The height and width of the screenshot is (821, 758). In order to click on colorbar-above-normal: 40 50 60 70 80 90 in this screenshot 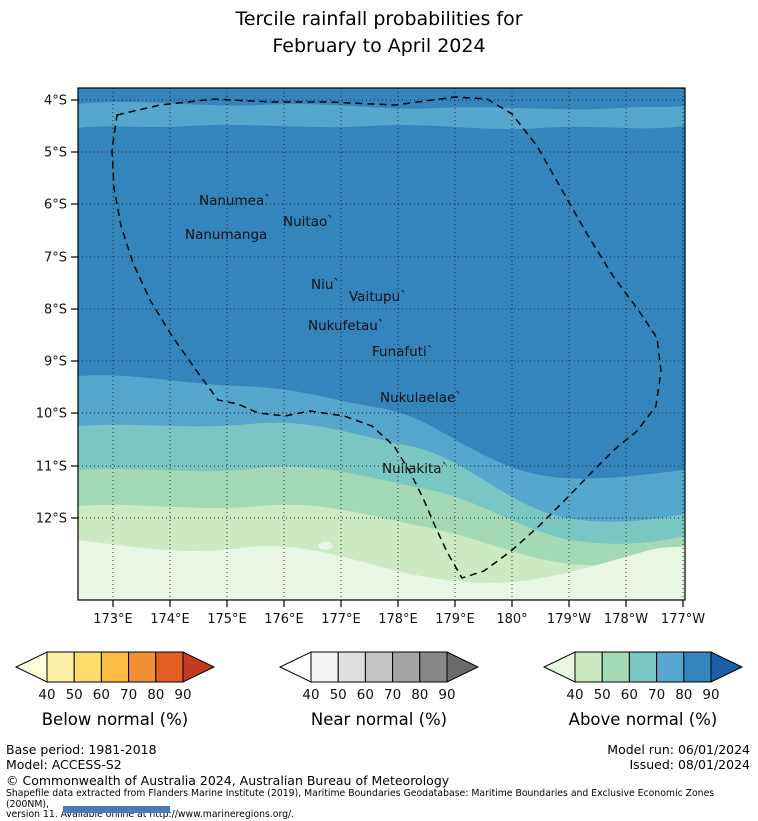, I will do `click(643, 677)`.